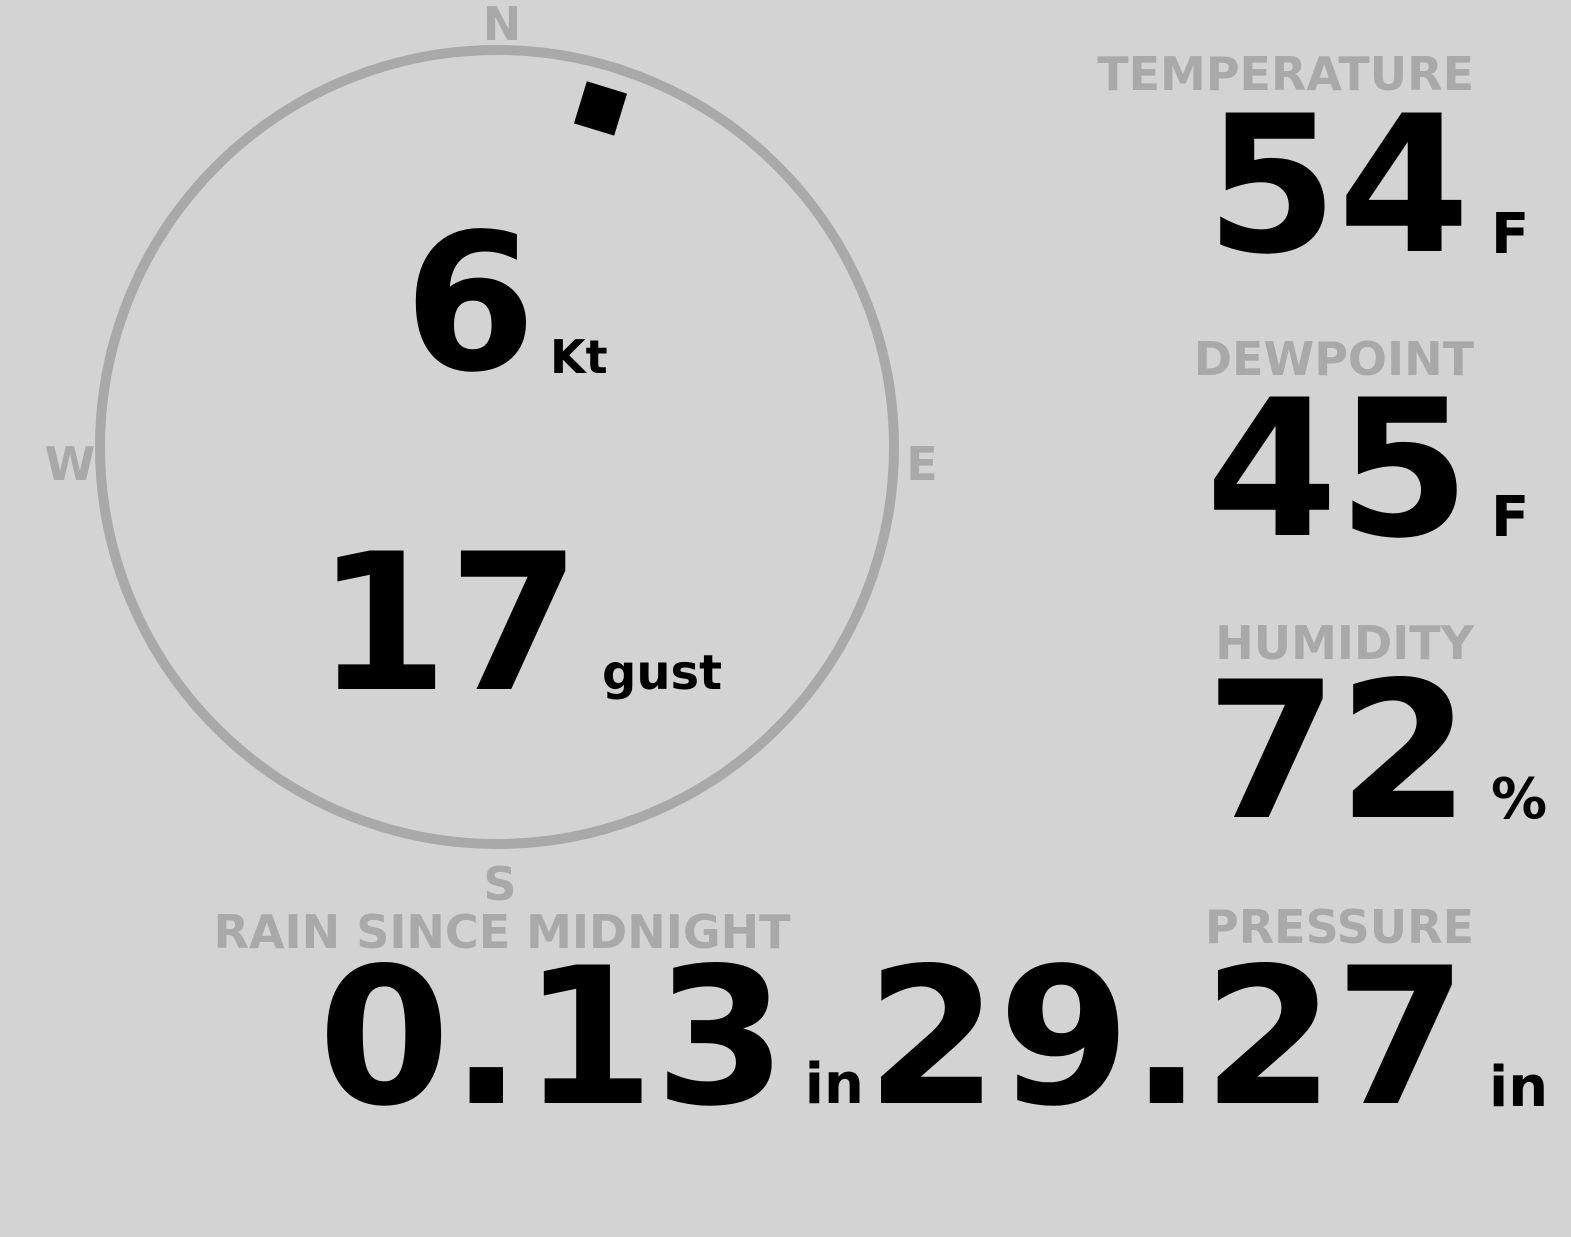 The image size is (1571, 1237). Describe the element at coordinates (1285, 74) in the screenshot. I see `temperature-label: TEMPERATURE` at that location.